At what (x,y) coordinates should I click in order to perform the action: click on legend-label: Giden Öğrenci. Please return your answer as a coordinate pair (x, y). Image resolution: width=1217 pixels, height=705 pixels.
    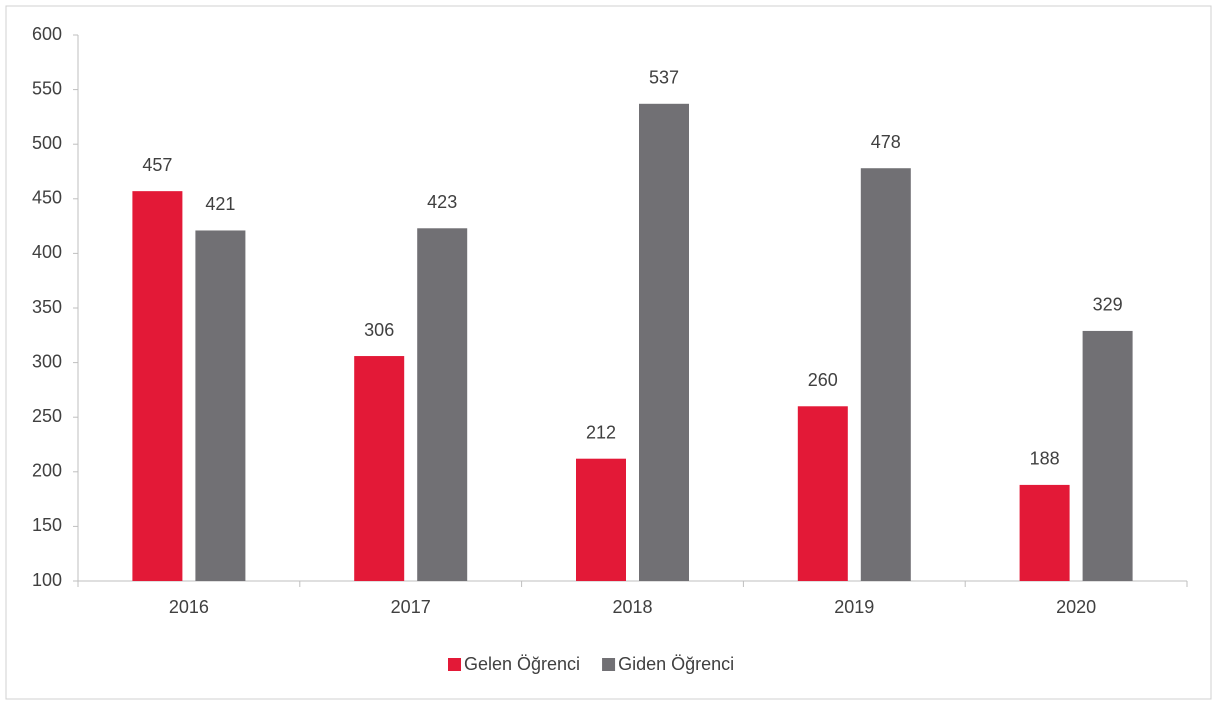
    Looking at the image, I should click on (676, 664).